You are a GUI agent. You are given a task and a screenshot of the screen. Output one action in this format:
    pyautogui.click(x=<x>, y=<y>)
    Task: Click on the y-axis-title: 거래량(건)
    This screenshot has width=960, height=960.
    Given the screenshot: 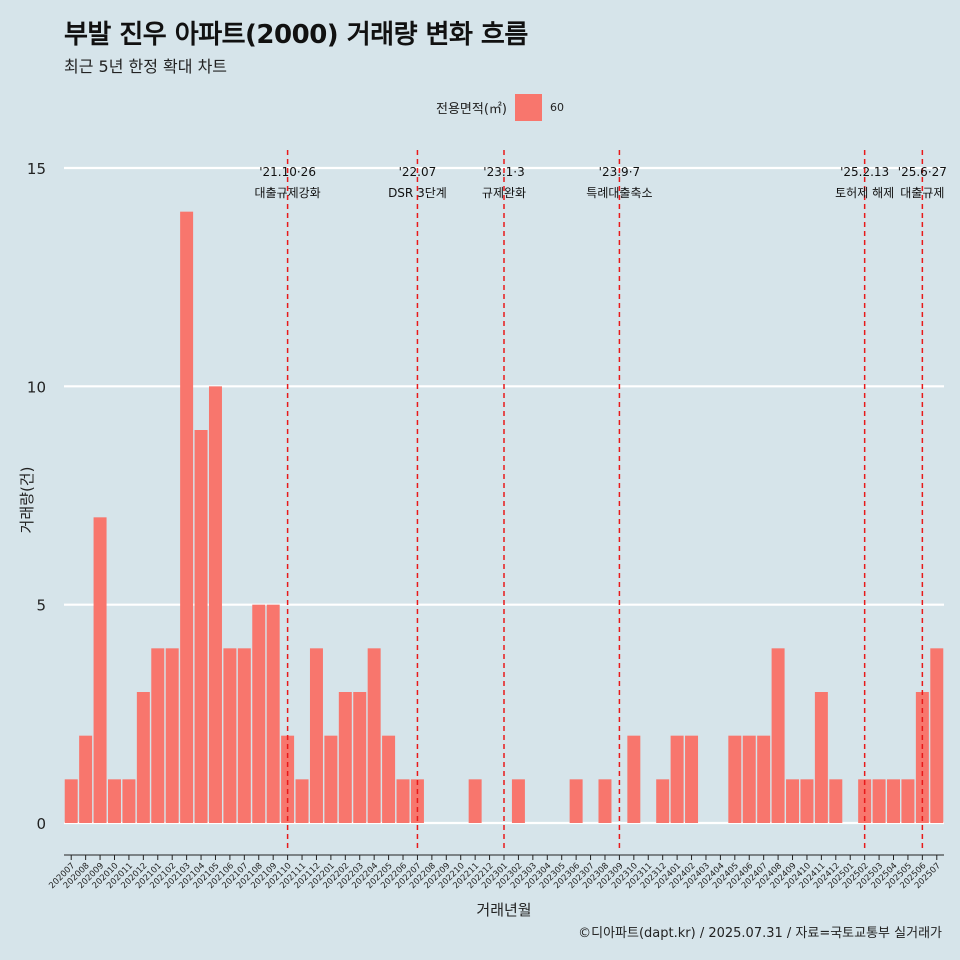 What is the action you would take?
    pyautogui.click(x=27, y=500)
    